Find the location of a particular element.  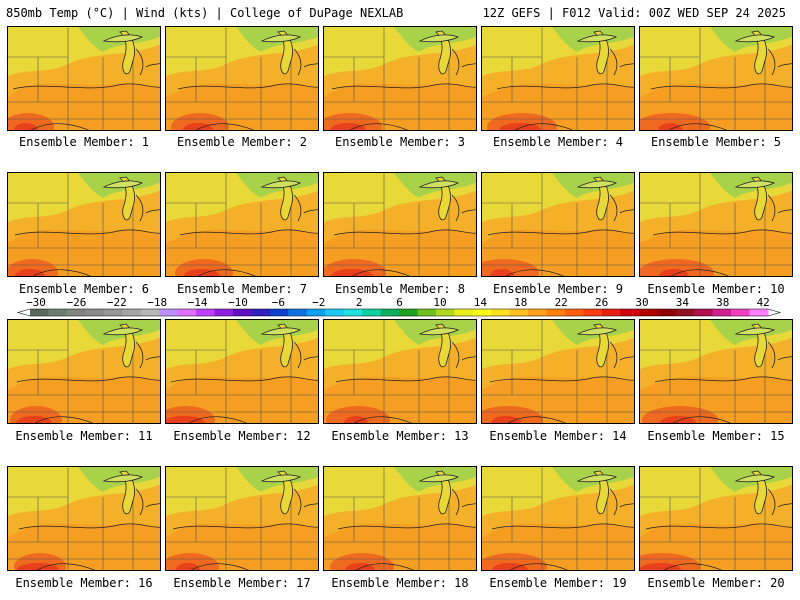

ensemble-member-label: Ensemble Member: 15 is located at coordinates (716, 436).